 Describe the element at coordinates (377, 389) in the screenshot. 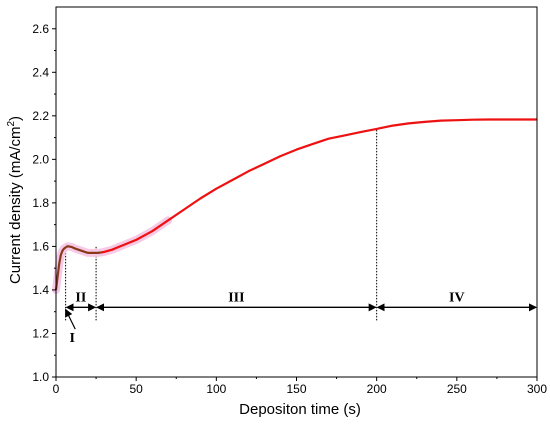

I see `x-tick-label: 200` at that location.